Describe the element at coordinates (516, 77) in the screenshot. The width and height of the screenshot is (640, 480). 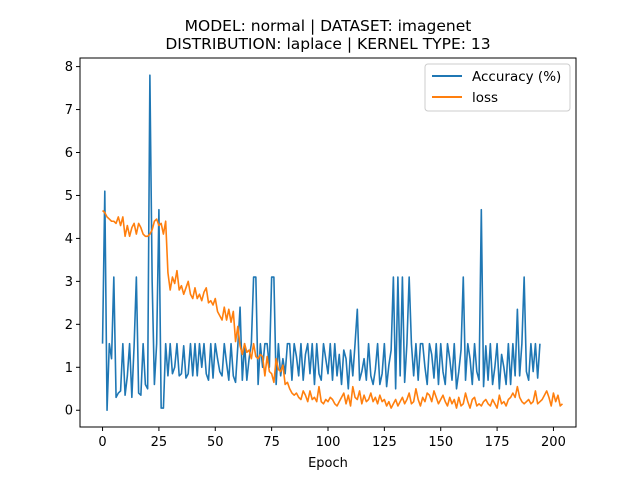
I see `legend-accuracy-label: Accuracy (%)` at that location.